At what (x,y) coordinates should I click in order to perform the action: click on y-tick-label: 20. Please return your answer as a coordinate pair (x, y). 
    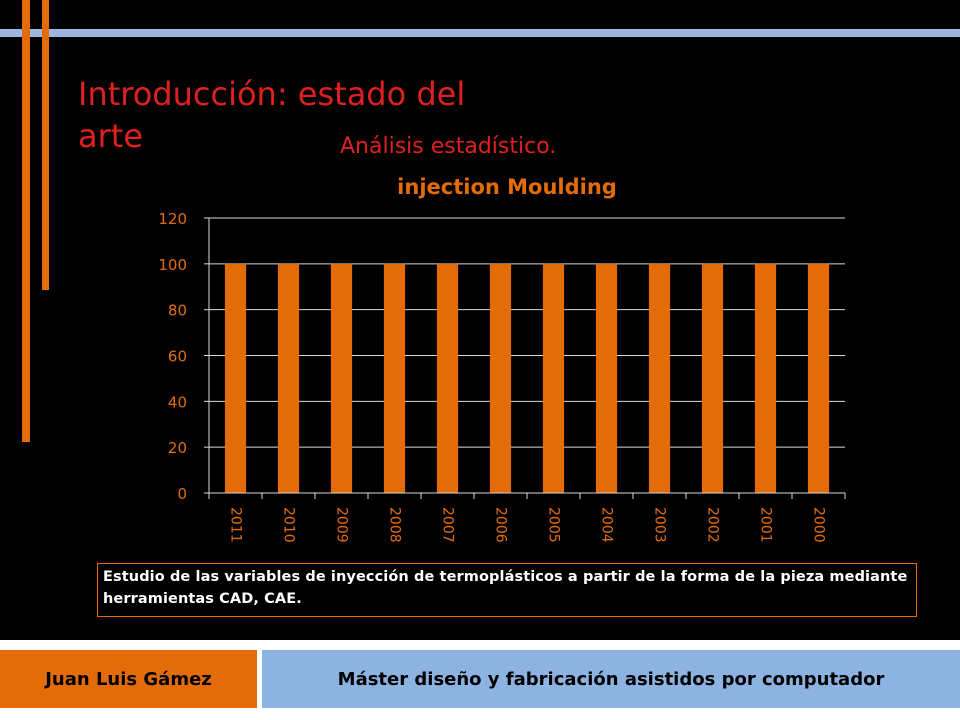
    Looking at the image, I should click on (177, 448).